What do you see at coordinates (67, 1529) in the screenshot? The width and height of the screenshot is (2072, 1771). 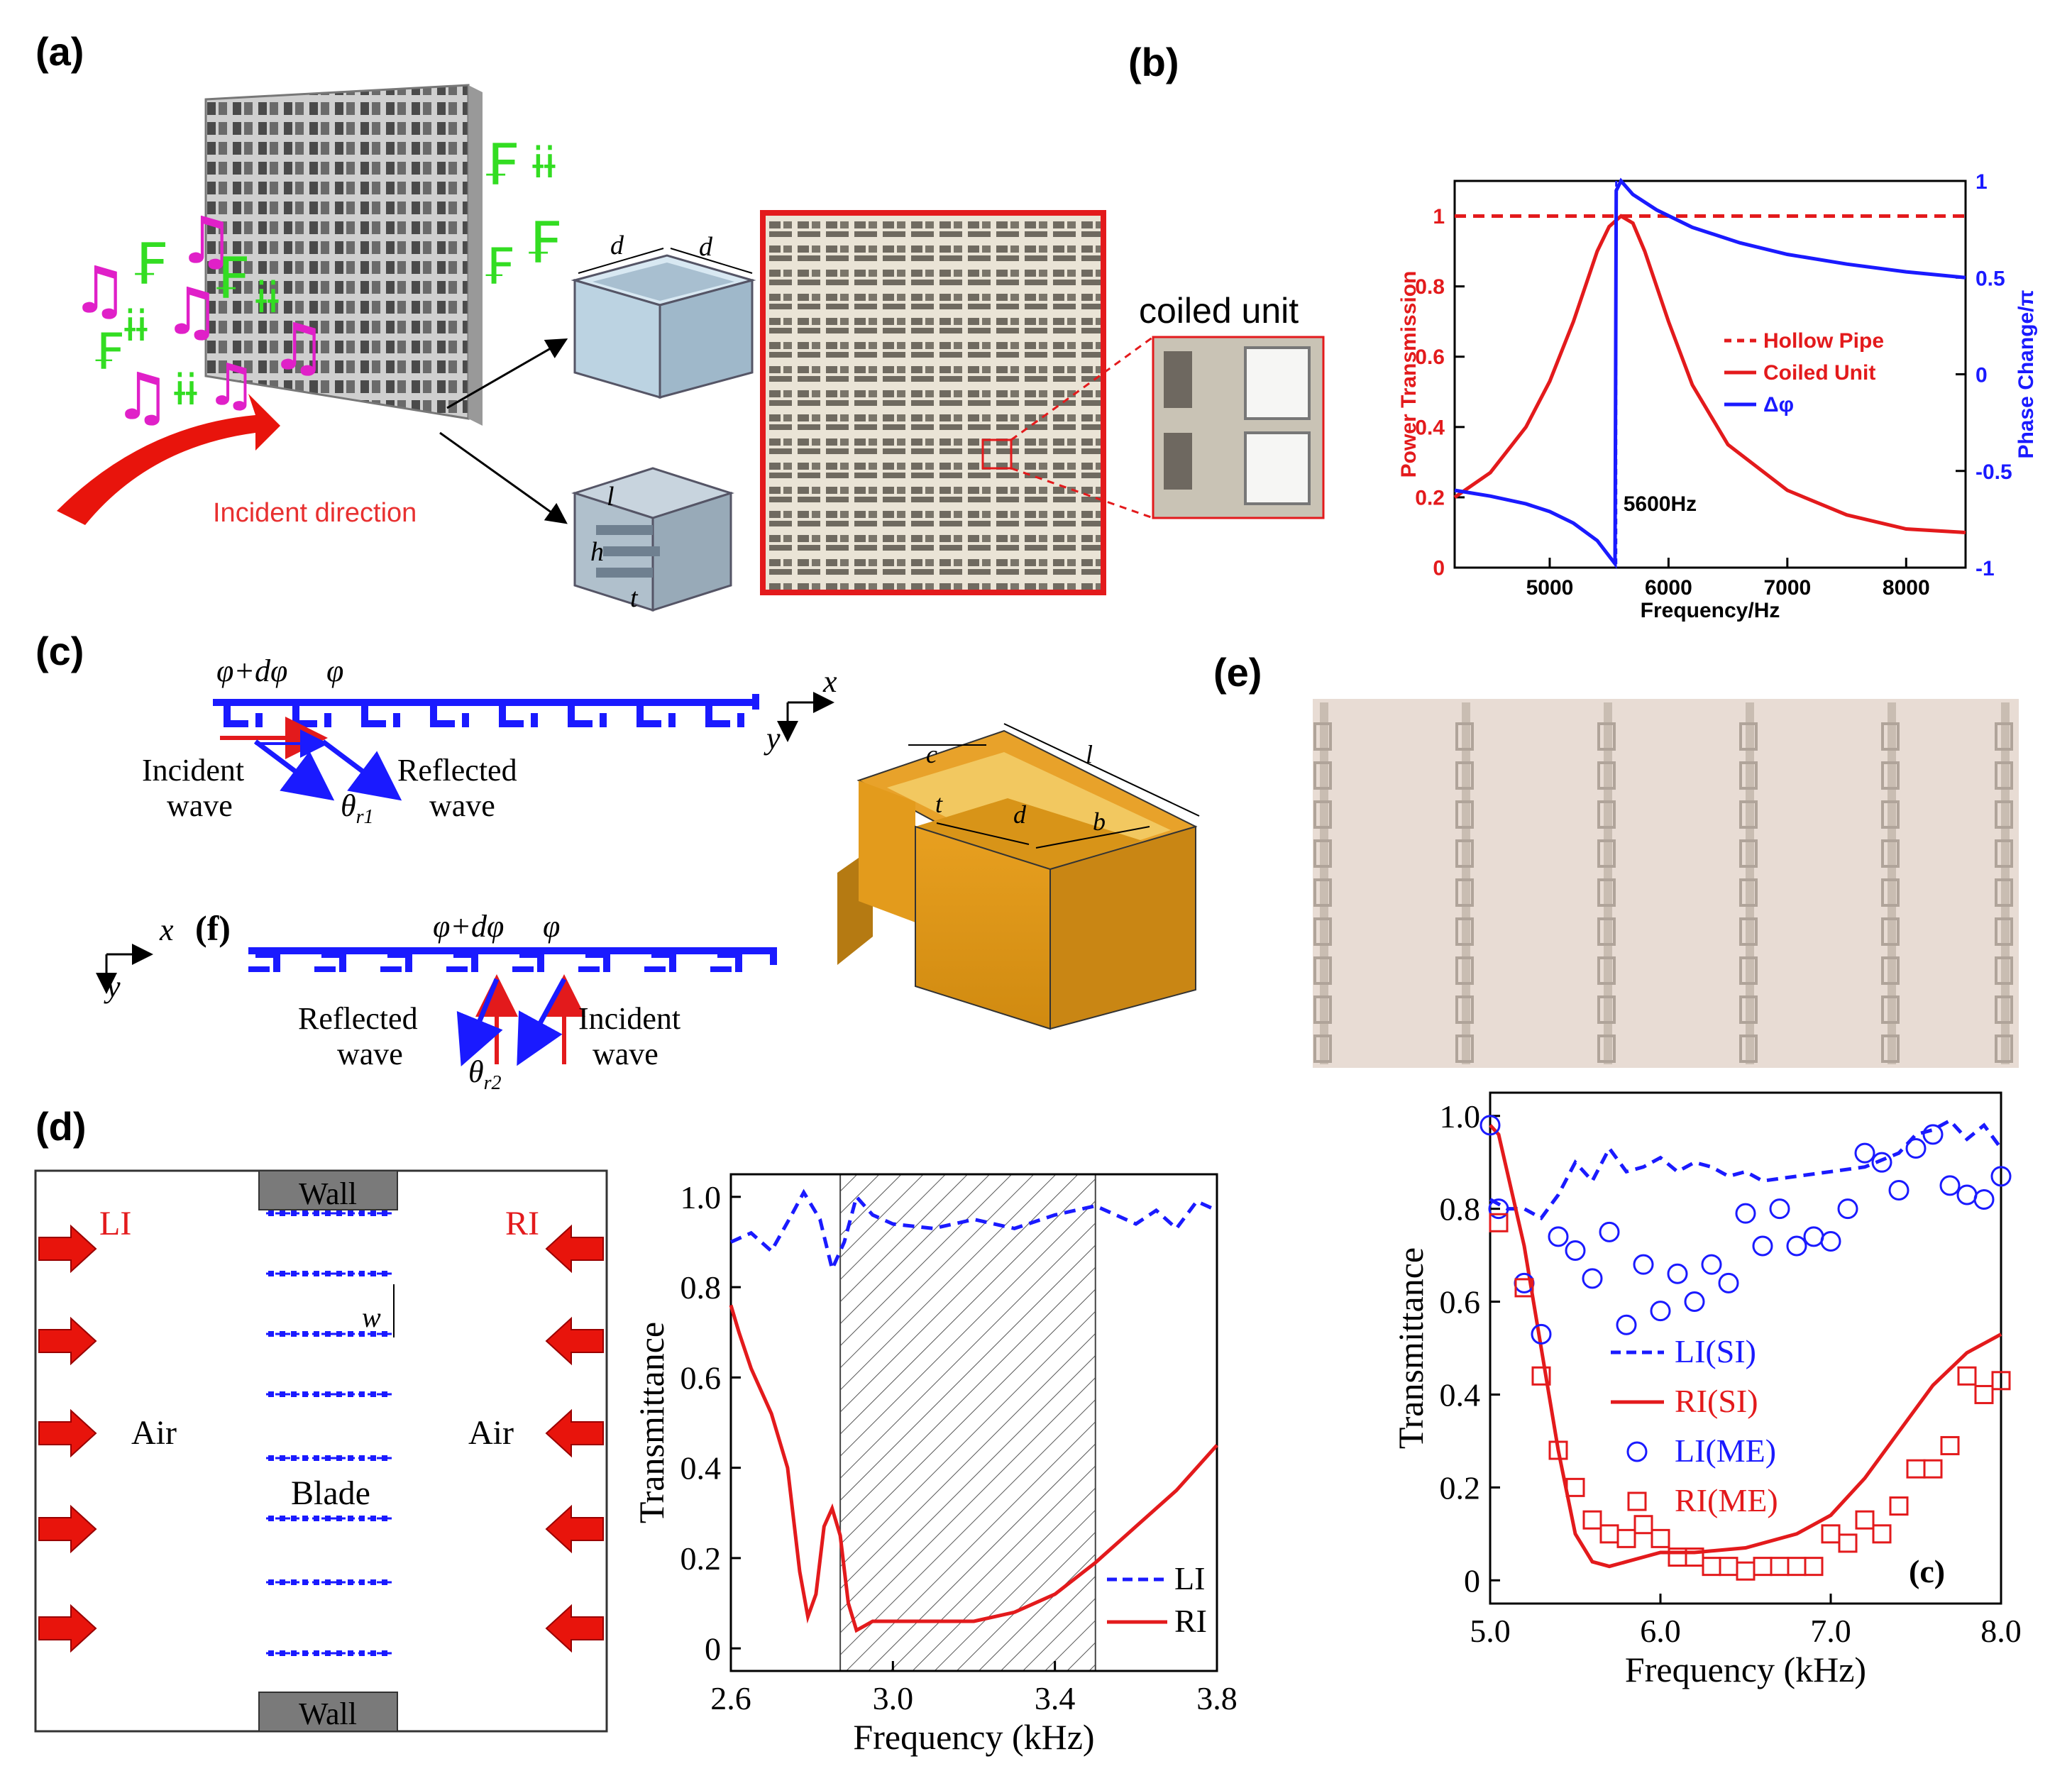 I see `incidence-arrow-left` at bounding box center [67, 1529].